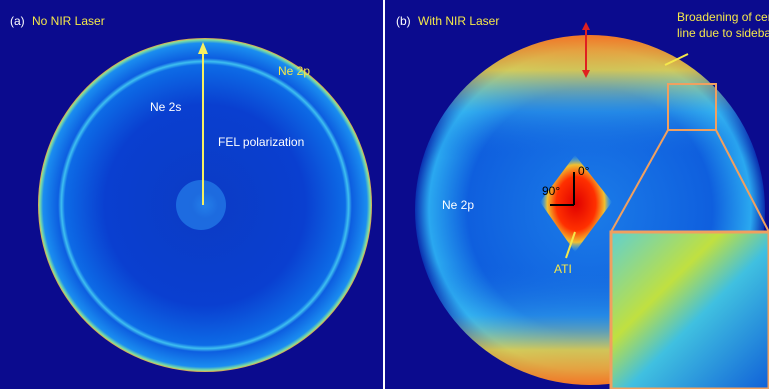 This screenshot has width=769, height=389. Describe the element at coordinates (68, 21) in the screenshot. I see `panel-title: No NIR Laser` at that location.